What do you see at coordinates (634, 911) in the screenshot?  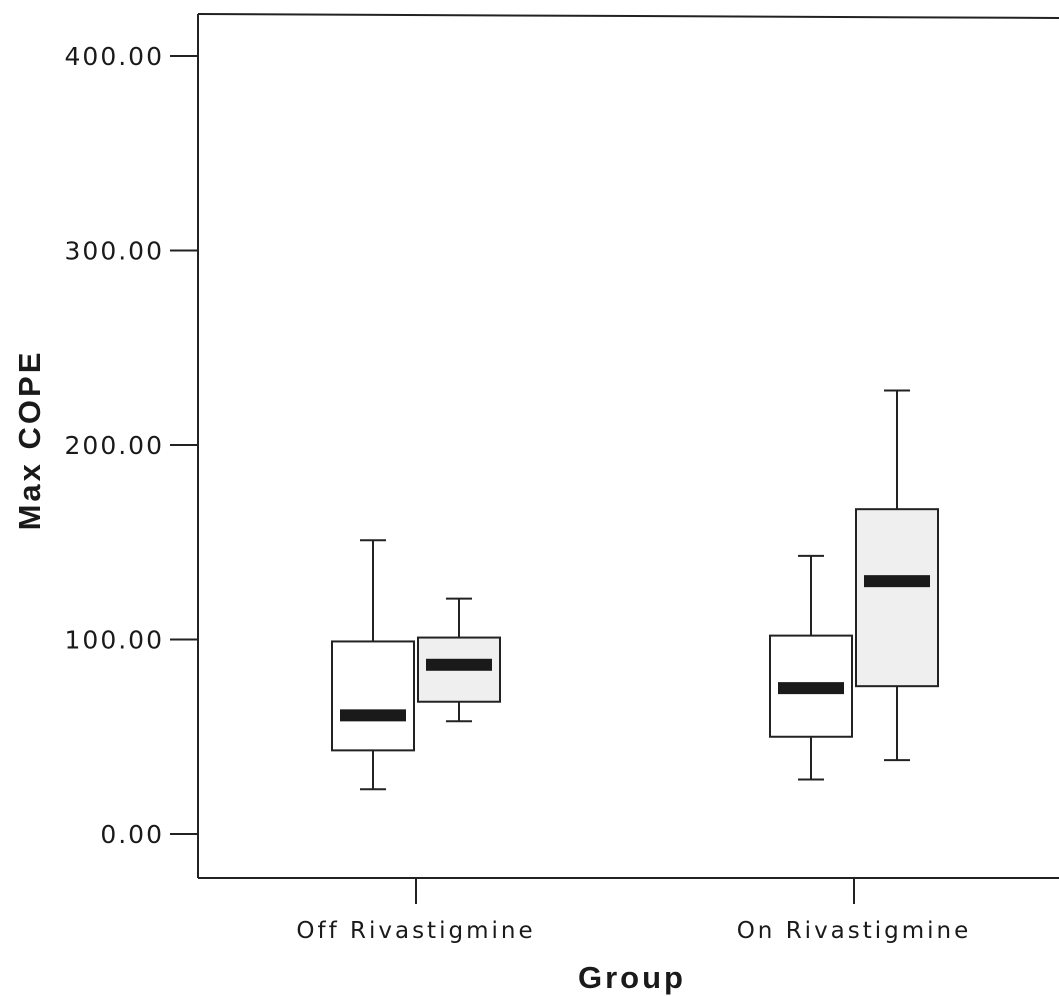 I see `x-axis: Off Rivastigmine On Rivastigmine` at bounding box center [634, 911].